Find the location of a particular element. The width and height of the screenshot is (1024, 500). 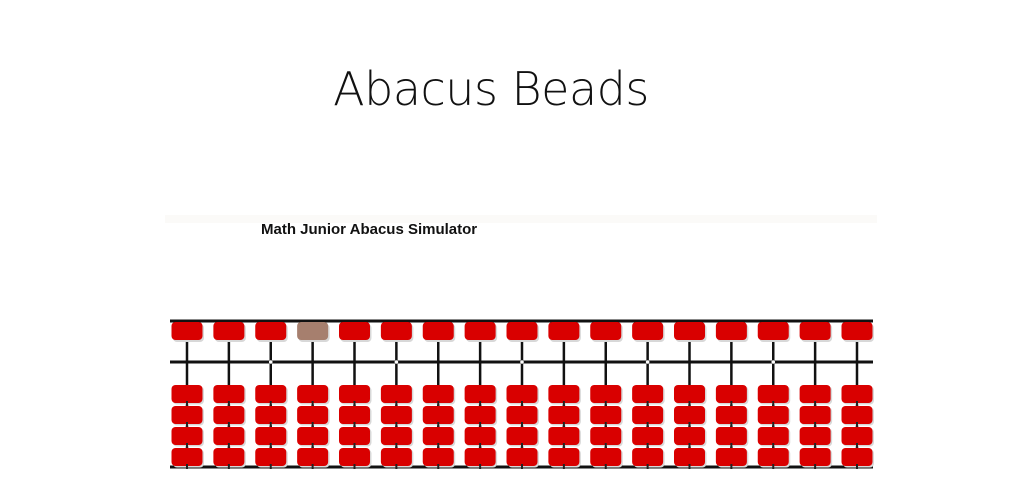

app-title: Math Junior Abacus Simulator is located at coordinates (369, 229).